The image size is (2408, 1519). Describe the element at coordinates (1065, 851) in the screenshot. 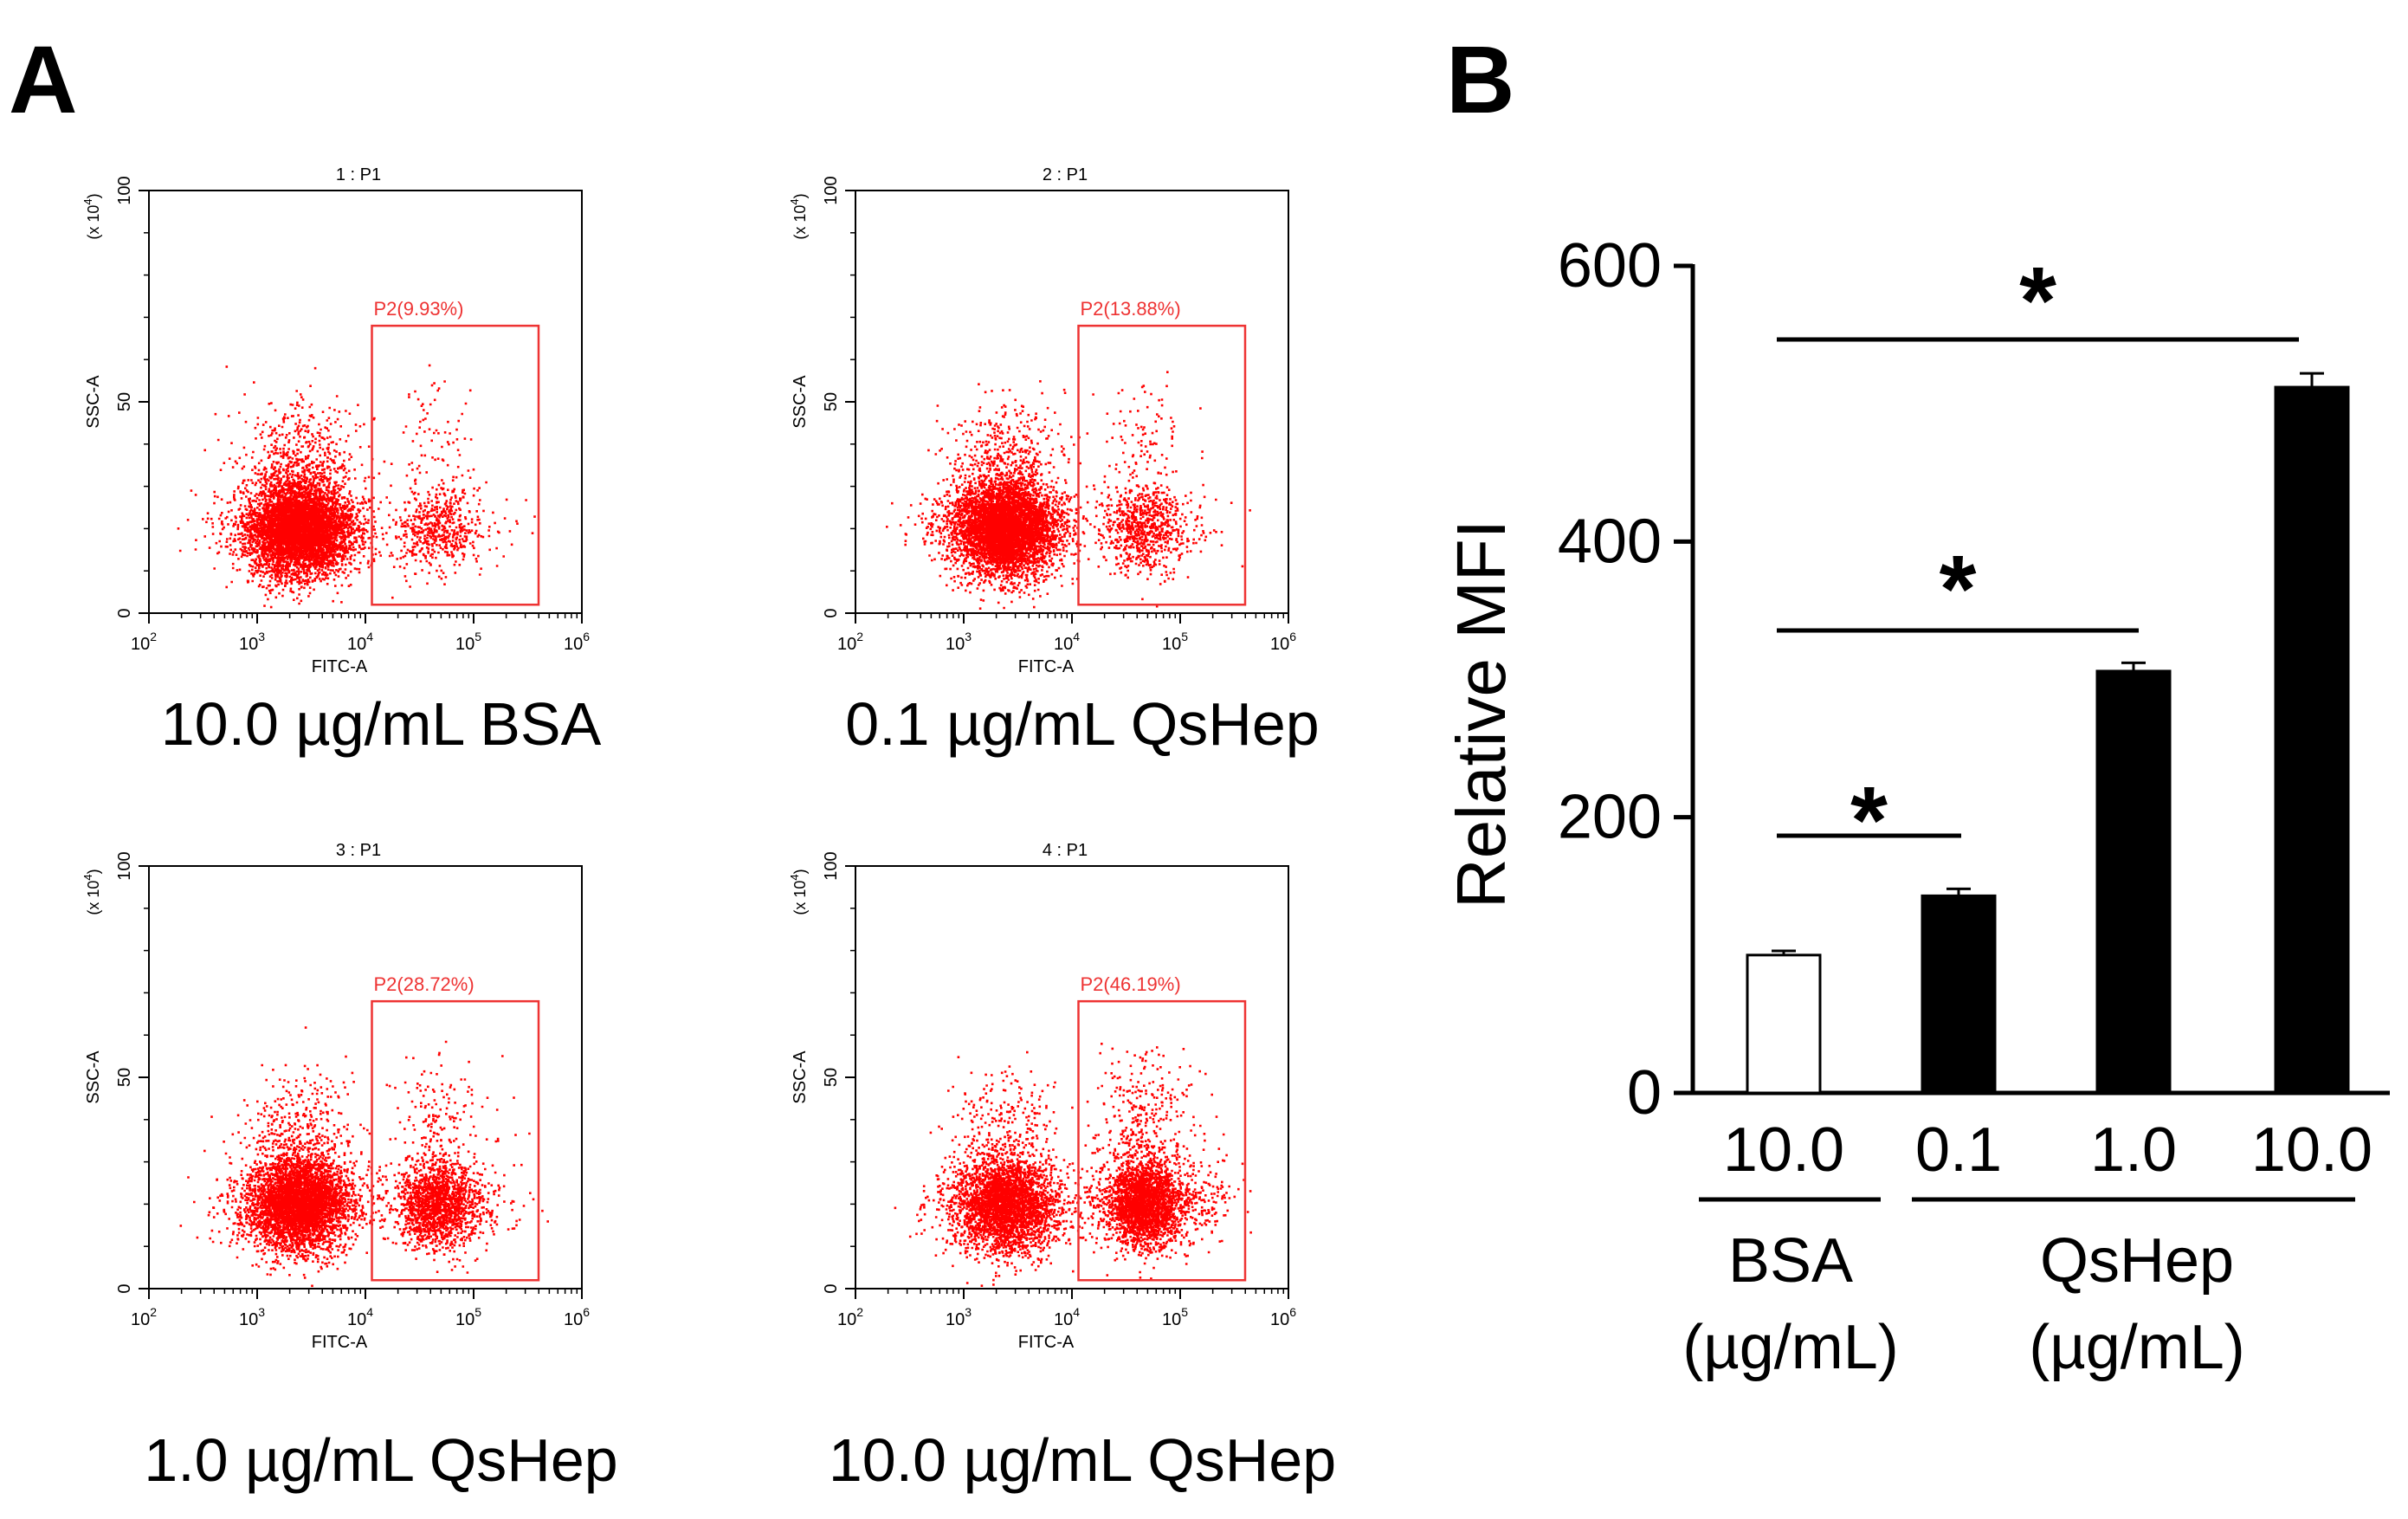

I see `plot-title: 4 : P1` at that location.